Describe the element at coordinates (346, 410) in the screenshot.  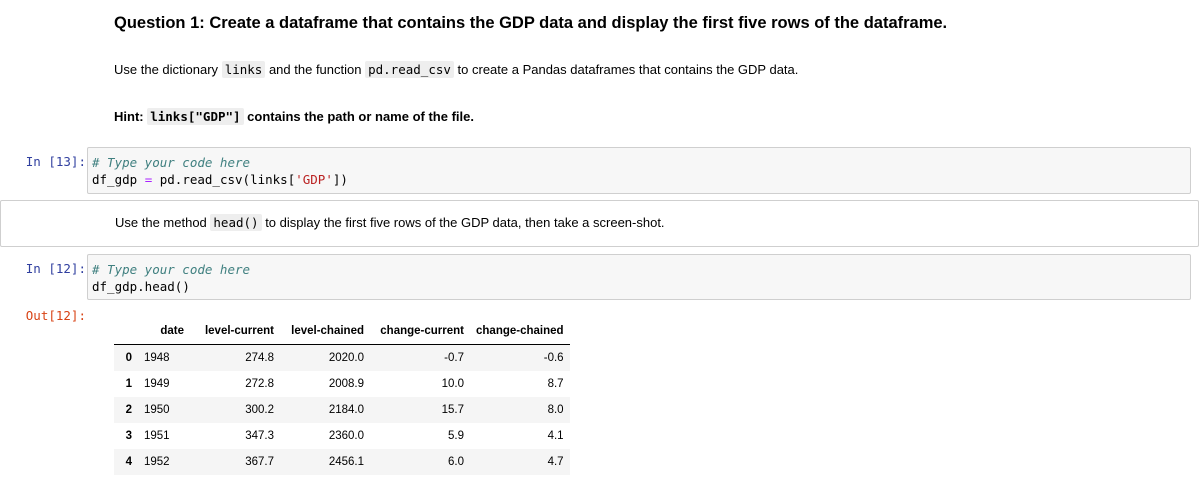
I see `cell-level-chained: 2184.0` at that location.